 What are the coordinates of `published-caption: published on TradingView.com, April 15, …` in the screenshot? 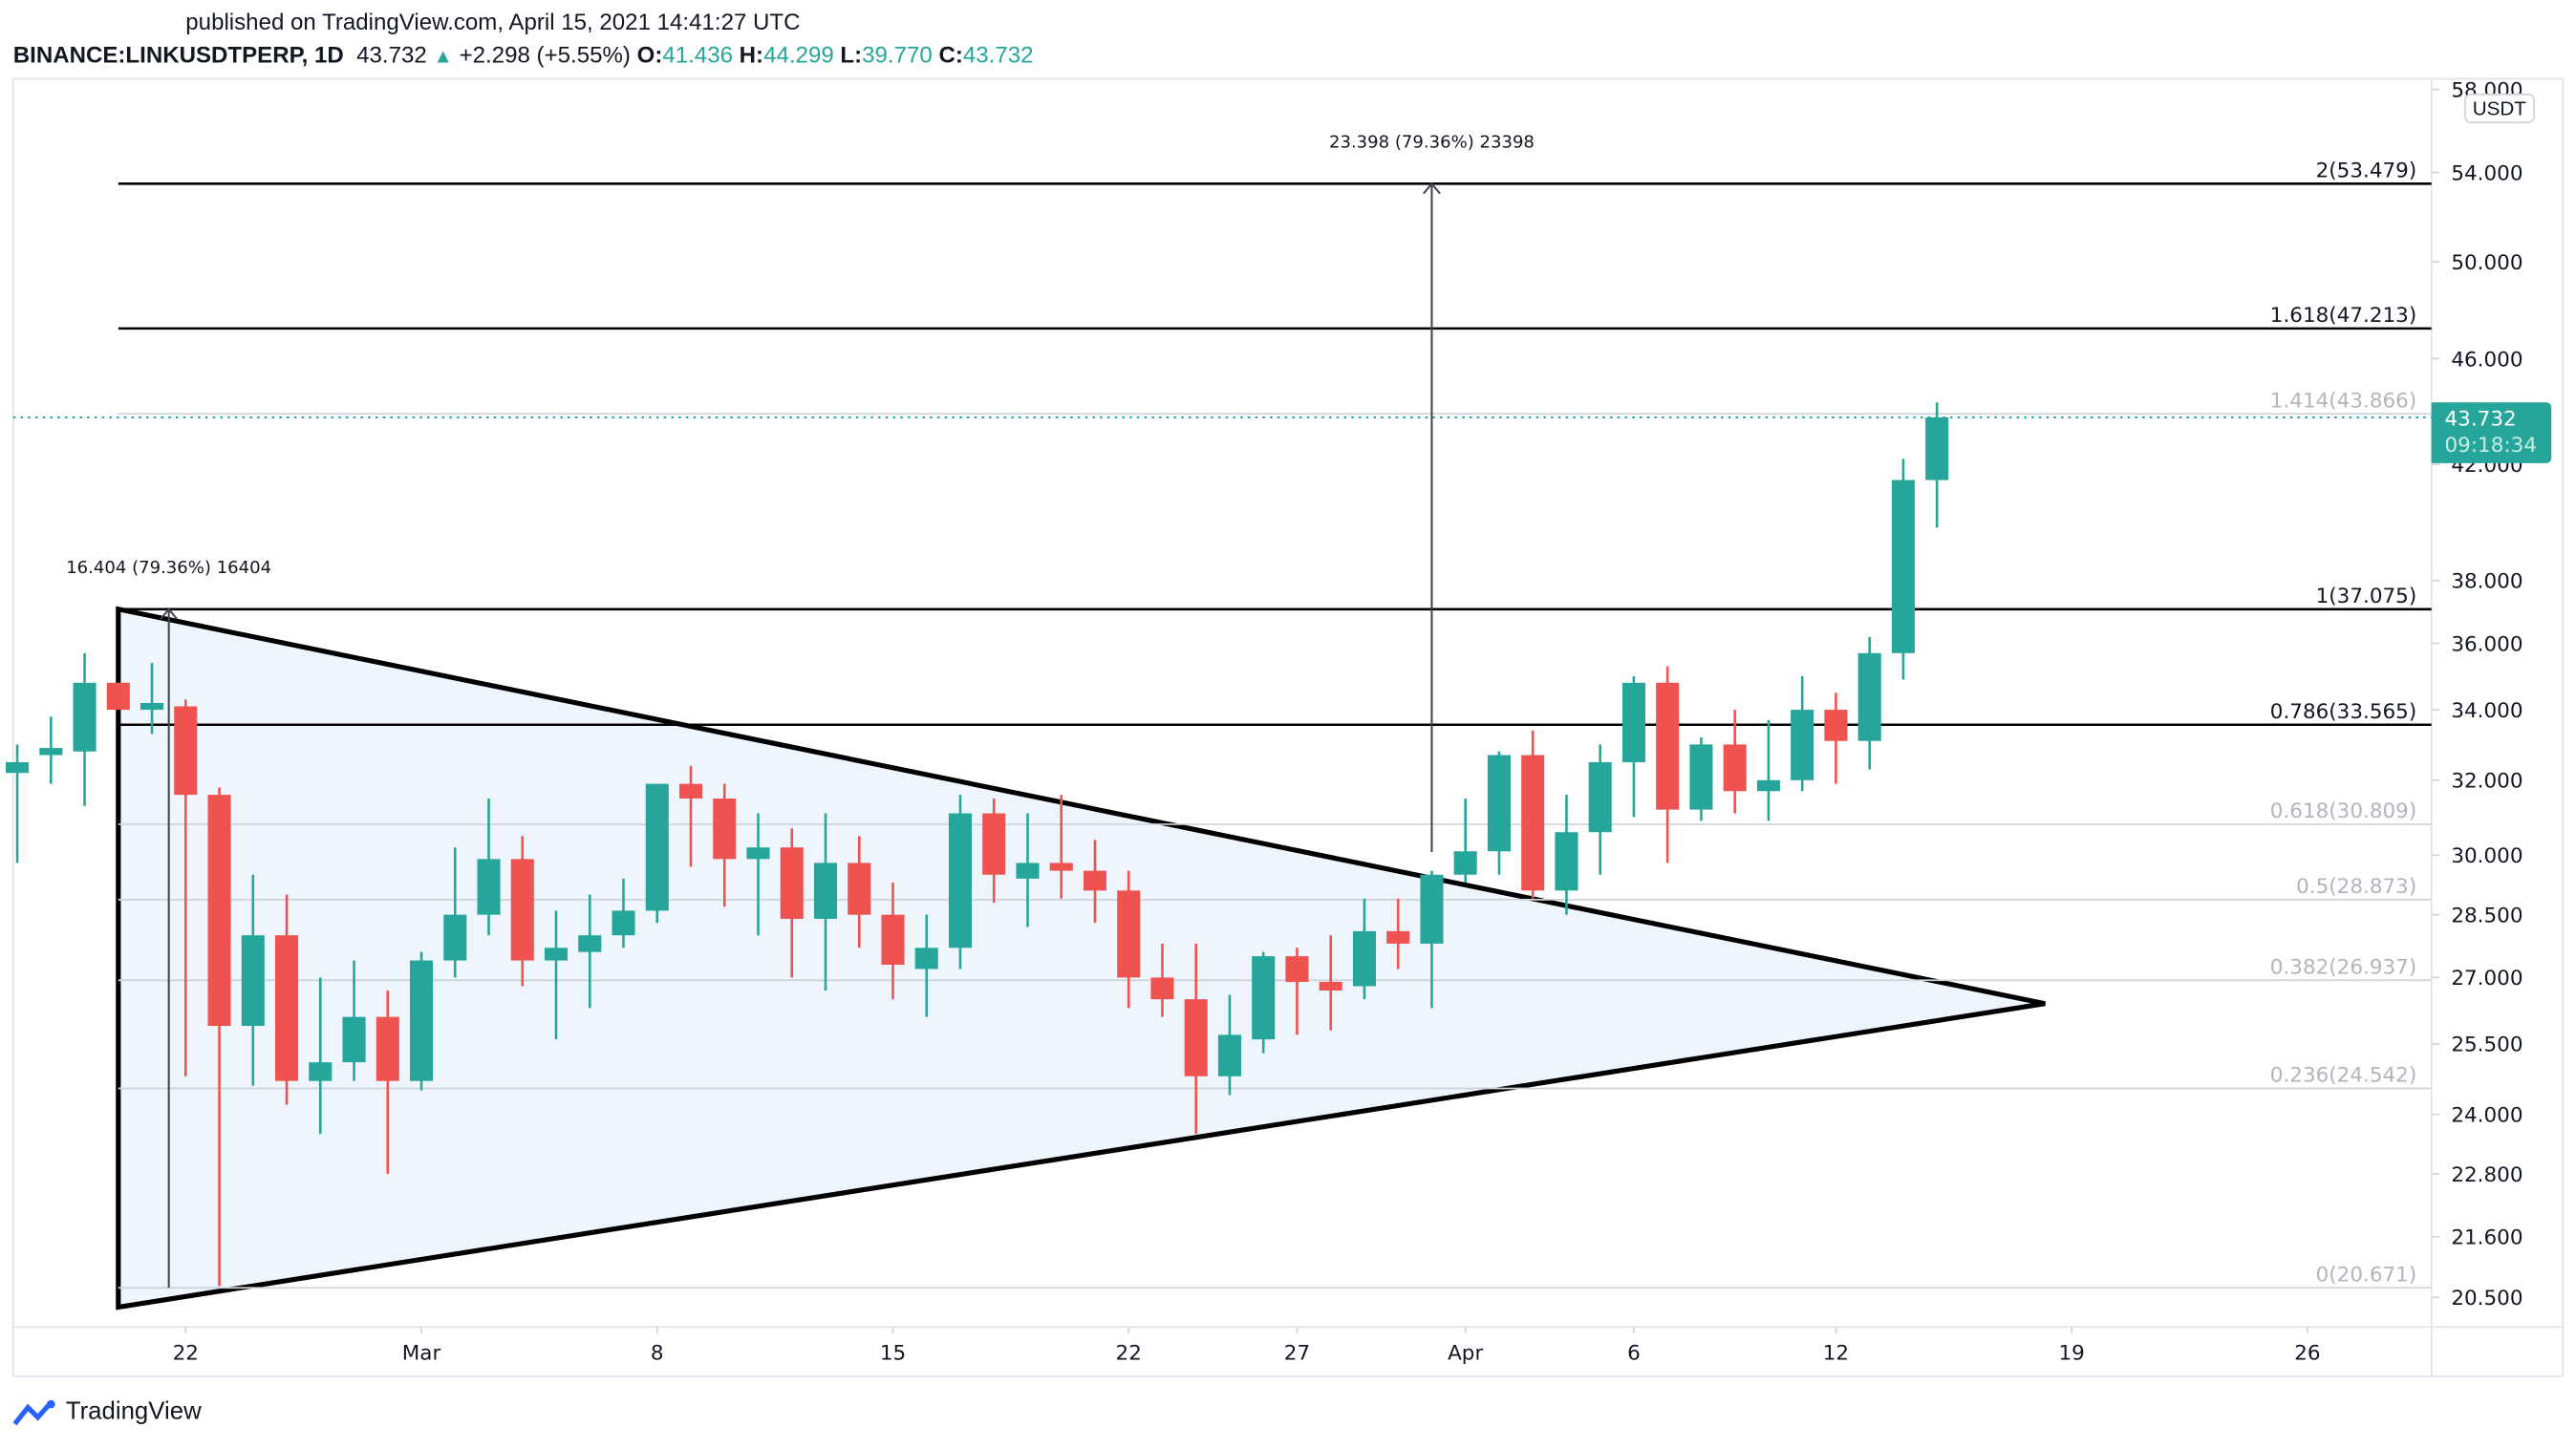 It's located at (493, 21).